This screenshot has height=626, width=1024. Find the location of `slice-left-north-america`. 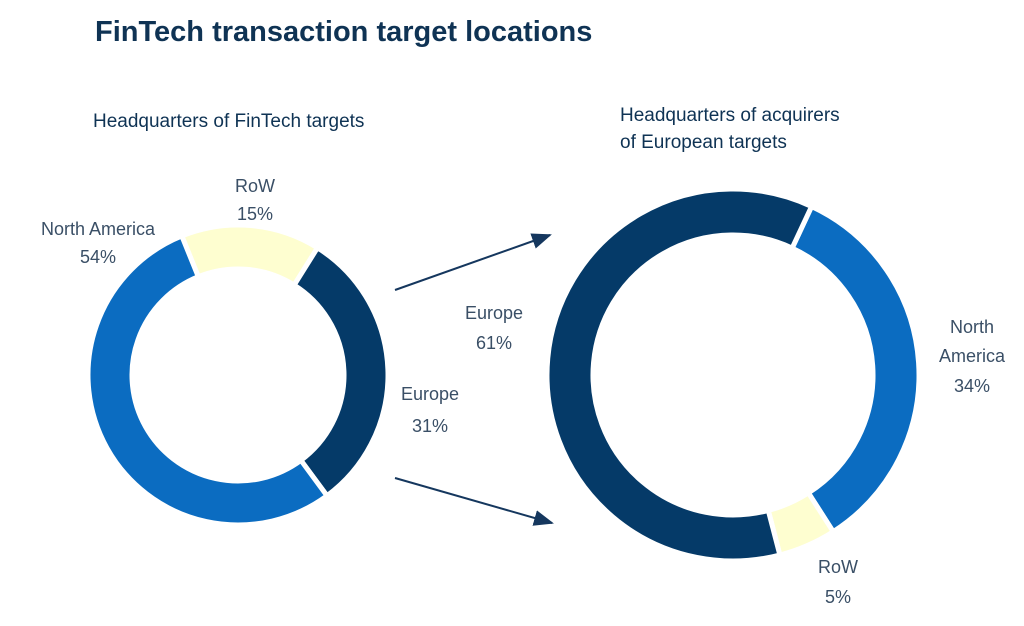

slice-left-north-america is located at coordinates (208, 380).